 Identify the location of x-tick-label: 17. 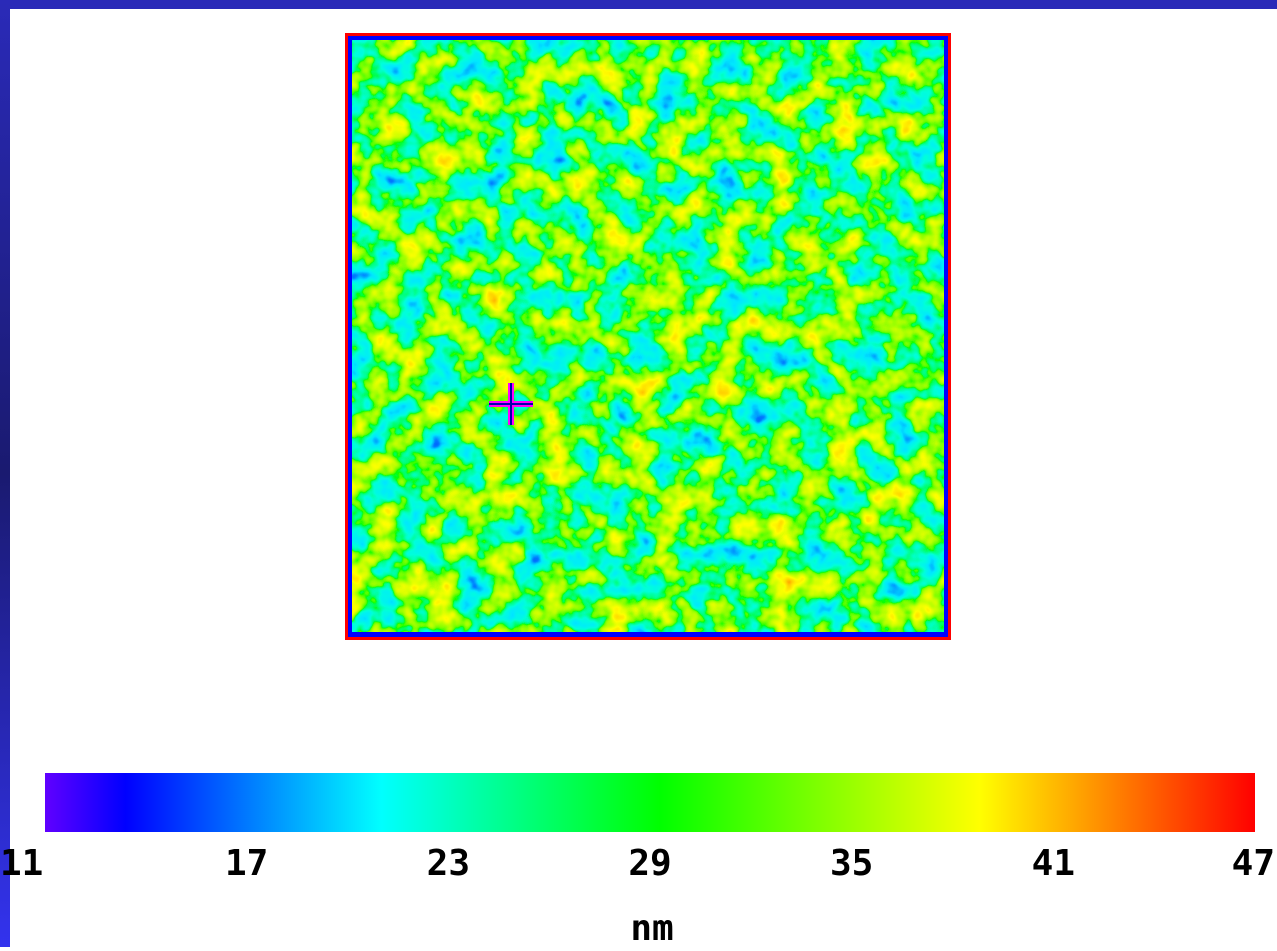
(246, 863).